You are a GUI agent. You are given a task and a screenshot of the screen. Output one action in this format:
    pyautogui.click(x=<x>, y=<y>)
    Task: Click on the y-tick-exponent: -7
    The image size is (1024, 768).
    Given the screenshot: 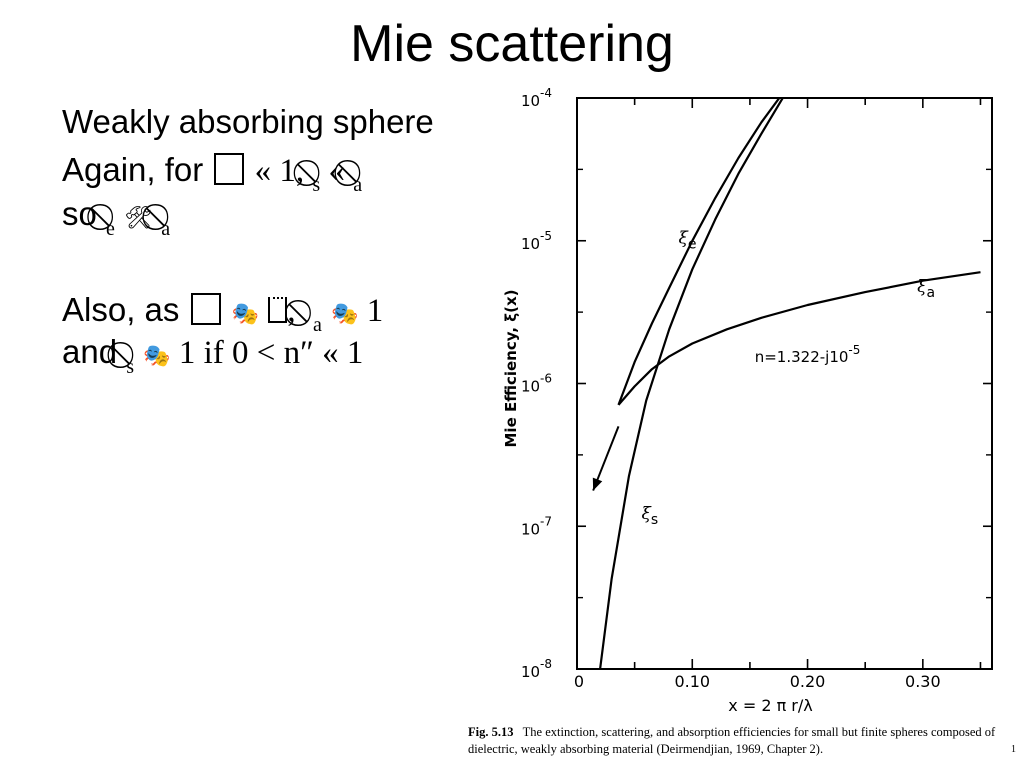 What is the action you would take?
    pyautogui.click(x=546, y=521)
    